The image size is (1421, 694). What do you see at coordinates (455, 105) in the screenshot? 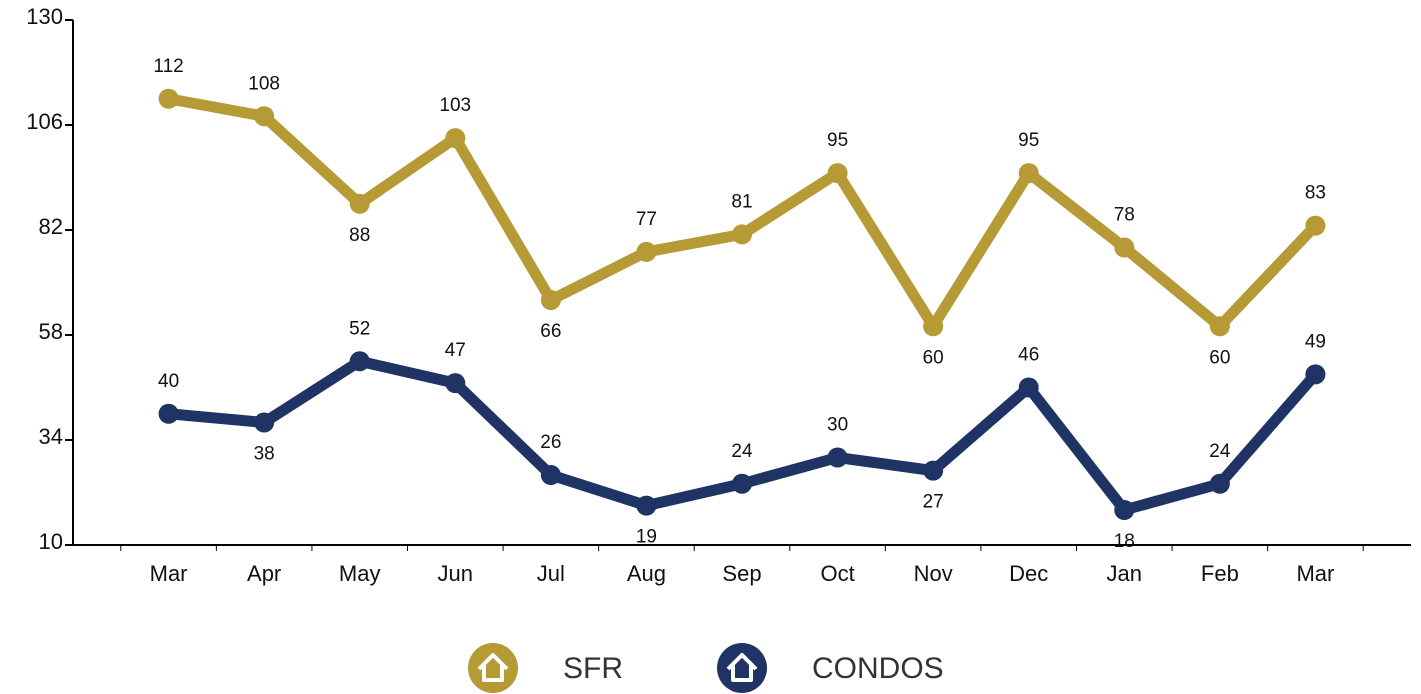
I see `value-label: 103` at bounding box center [455, 105].